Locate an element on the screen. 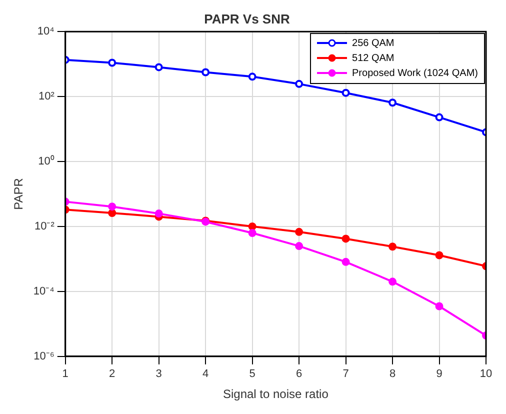 The image size is (506, 414). legend-label: 256 QAM is located at coordinates (373, 43).